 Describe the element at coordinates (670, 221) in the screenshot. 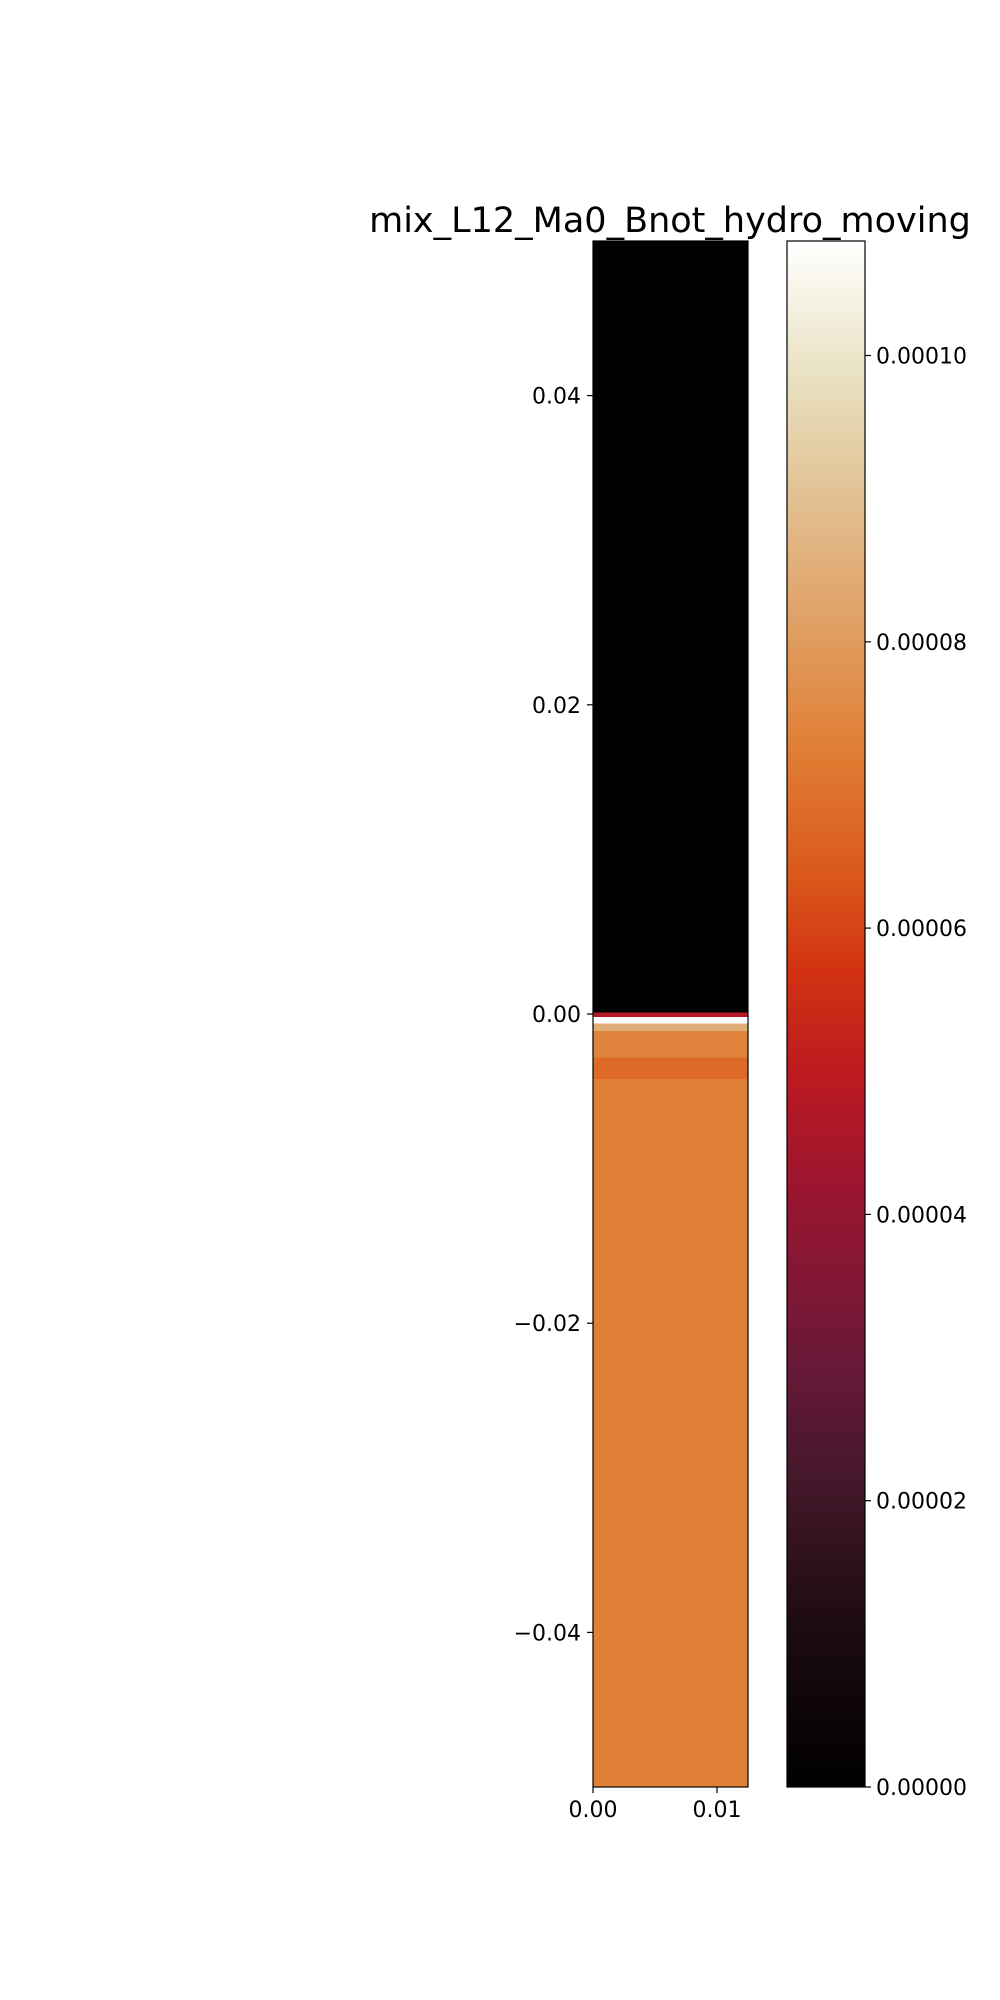

I see `chart-title: mix_L12_Ma0_Bnot_hydro_moving` at that location.